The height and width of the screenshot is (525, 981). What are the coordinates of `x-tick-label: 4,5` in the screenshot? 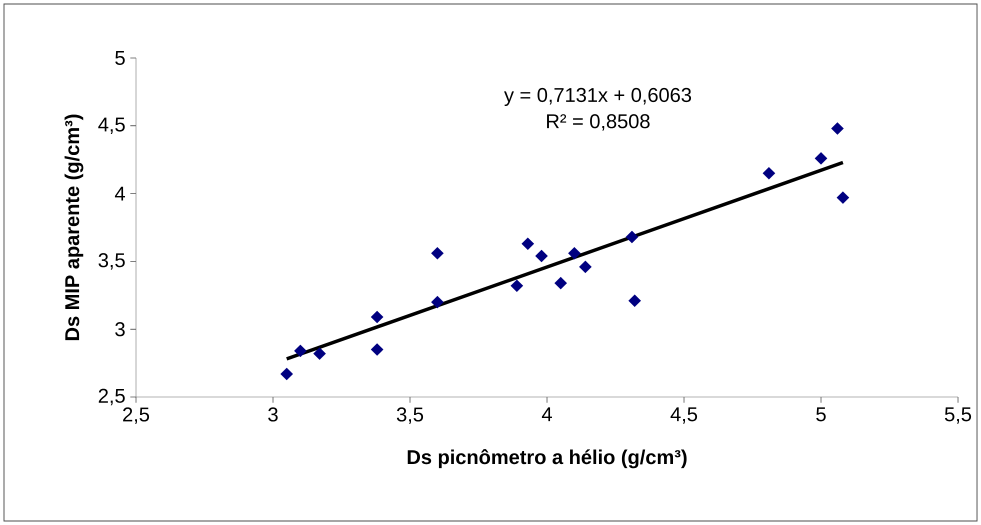 It's located at (684, 415).